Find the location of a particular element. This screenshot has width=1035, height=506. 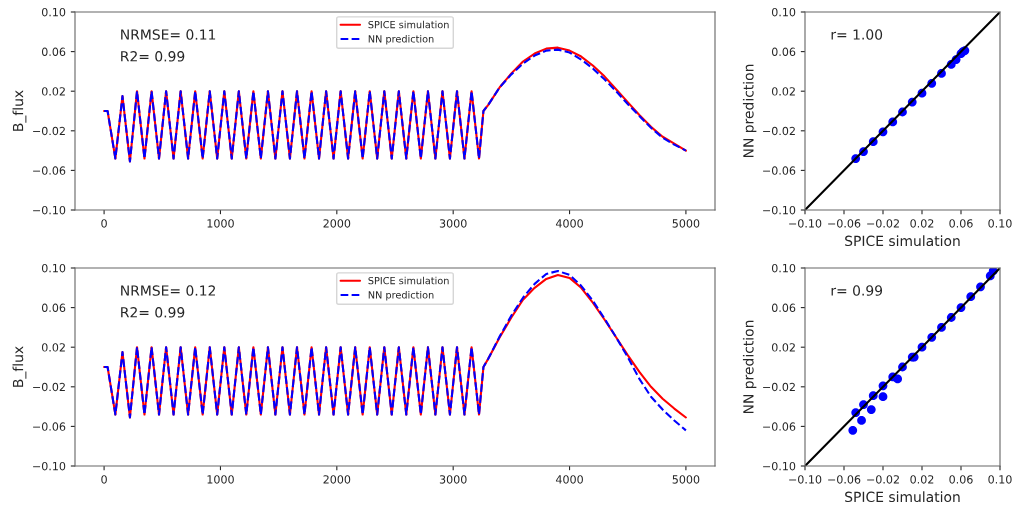

annotation: NRMSE= 0.12 is located at coordinates (168, 290).